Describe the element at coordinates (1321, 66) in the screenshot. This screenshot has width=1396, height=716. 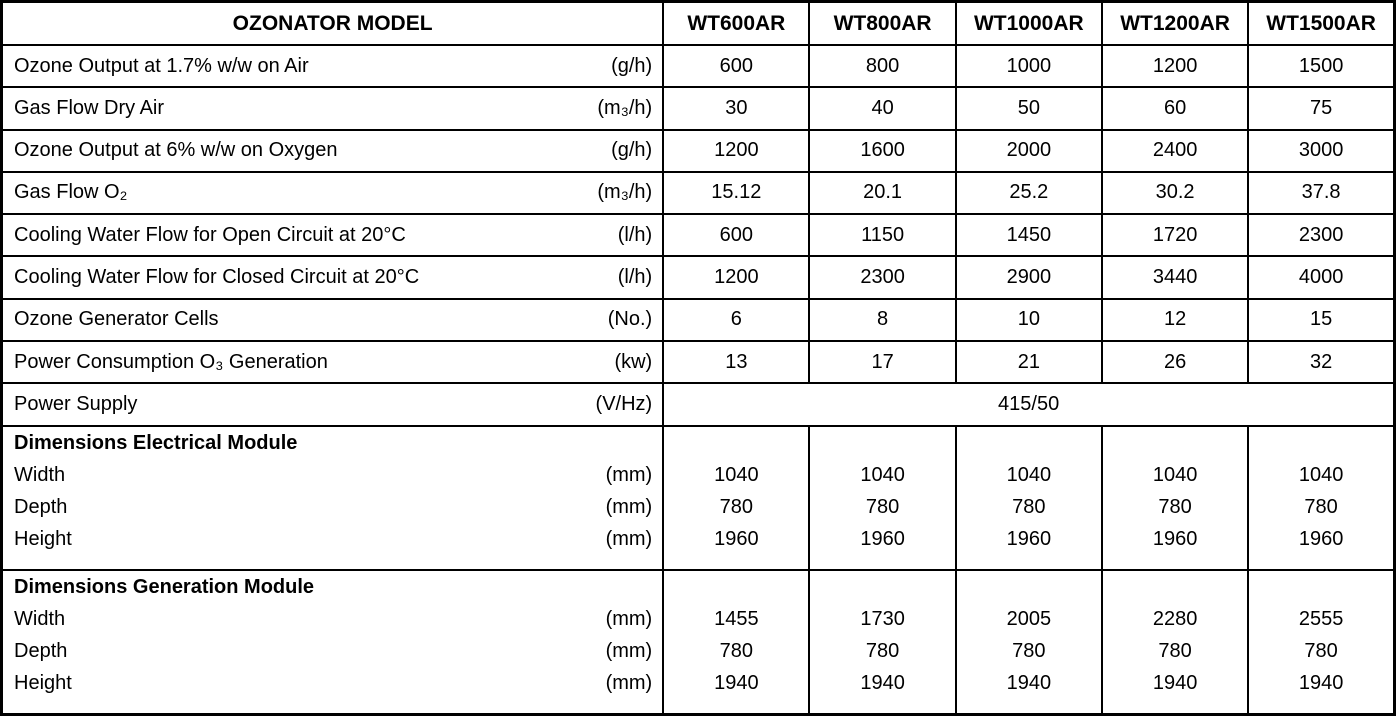
I see `cell-value: 1500` at that location.